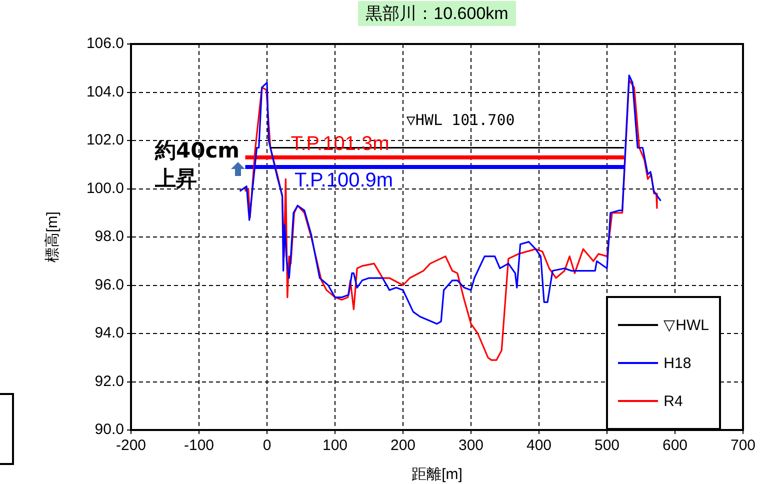 The image size is (769, 484). Describe the element at coordinates (109, 381) in the screenshot. I see `y-tick-label: 92.0` at that location.